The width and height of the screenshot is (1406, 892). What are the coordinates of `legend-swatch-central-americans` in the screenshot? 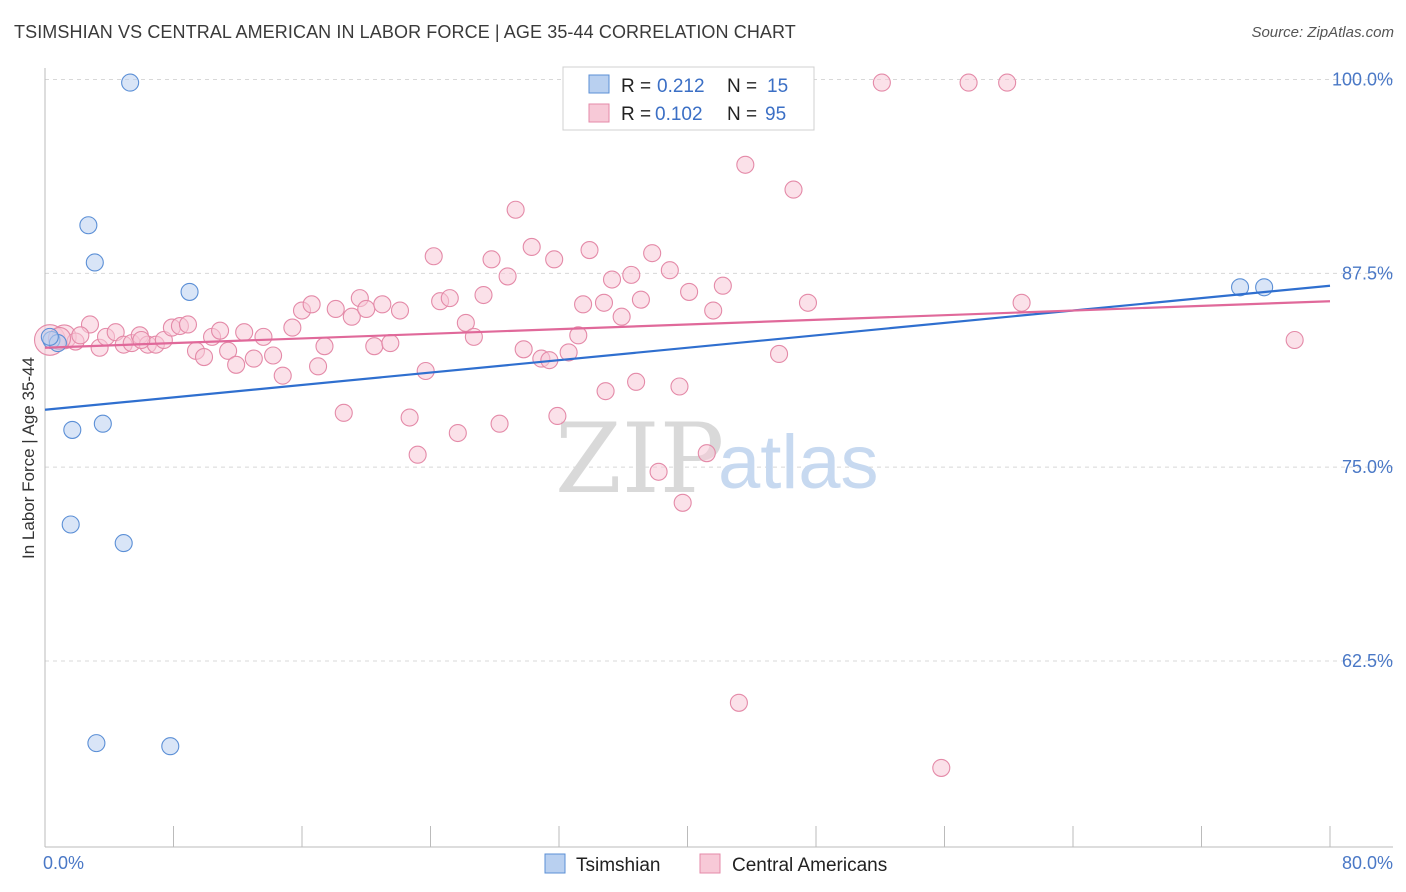 It's located at (599, 113).